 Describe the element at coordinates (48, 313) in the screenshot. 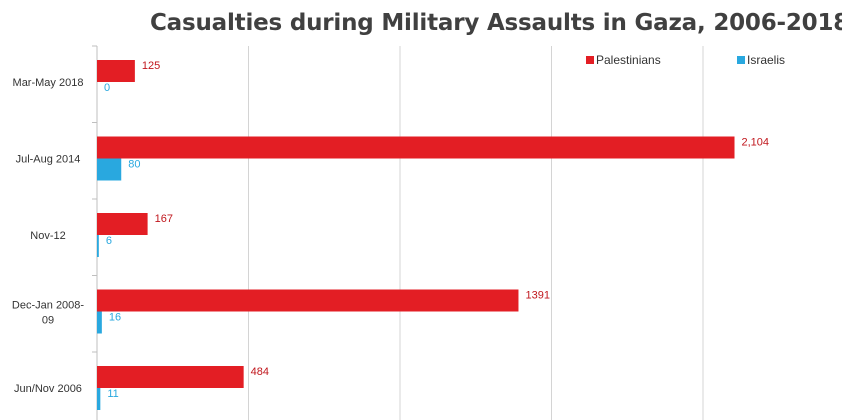

I see `category-label: Dec-Jan 2008-09` at that location.